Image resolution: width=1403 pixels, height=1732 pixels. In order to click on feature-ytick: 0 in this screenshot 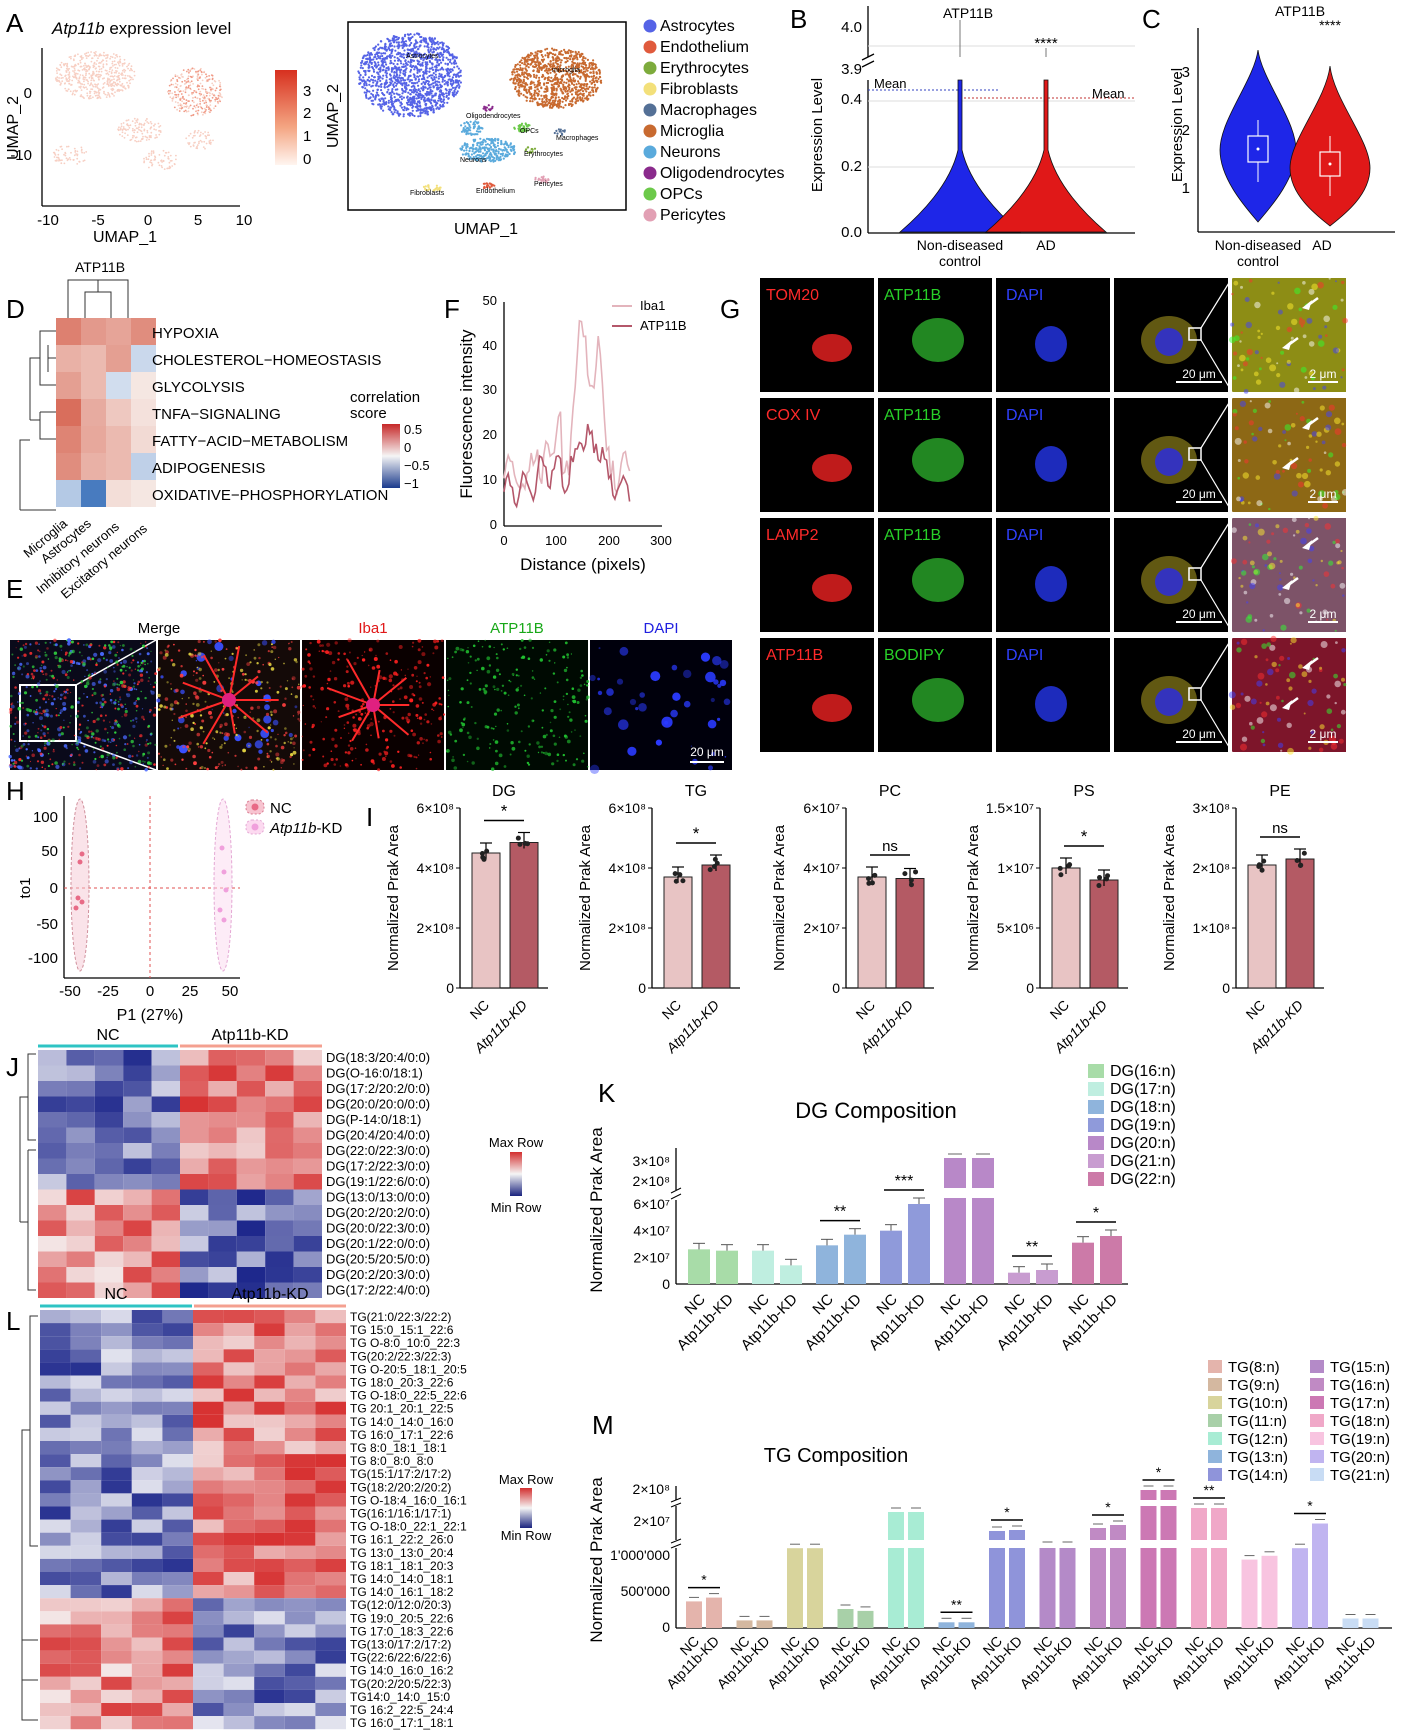, I will do `click(28, 93)`.